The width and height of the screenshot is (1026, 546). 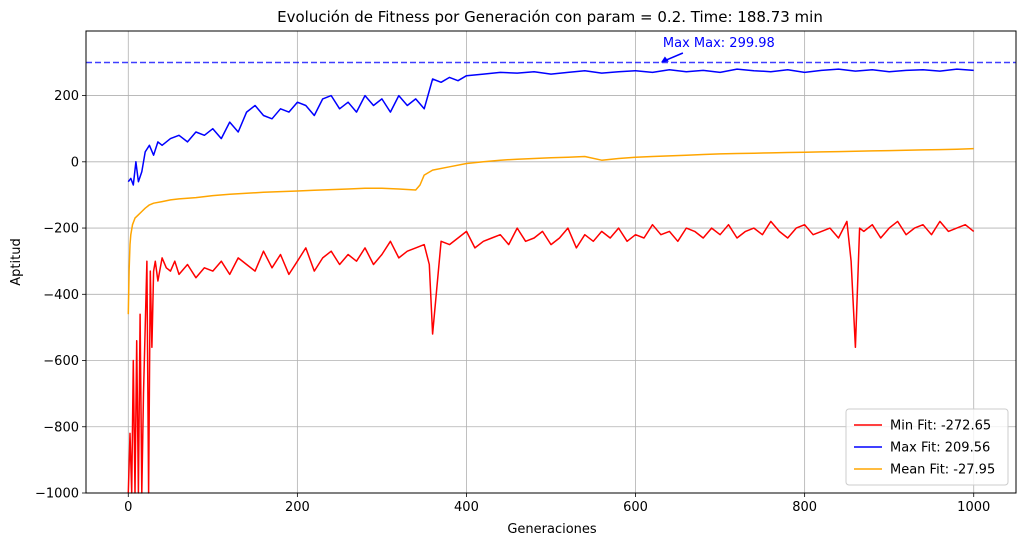 I want to click on annotation-arrowhead, so click(x=664, y=59).